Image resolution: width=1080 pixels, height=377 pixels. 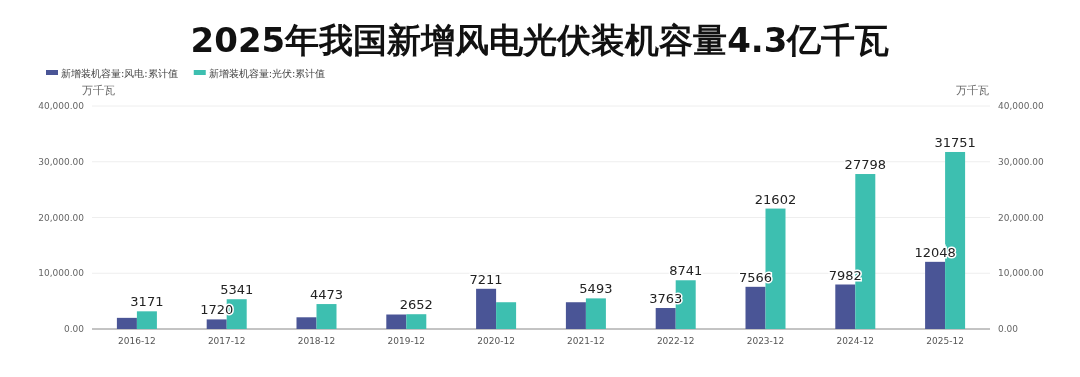 What do you see at coordinates (61, 273) in the screenshot?
I see `y-tick-label: 10,000.00` at bounding box center [61, 273].